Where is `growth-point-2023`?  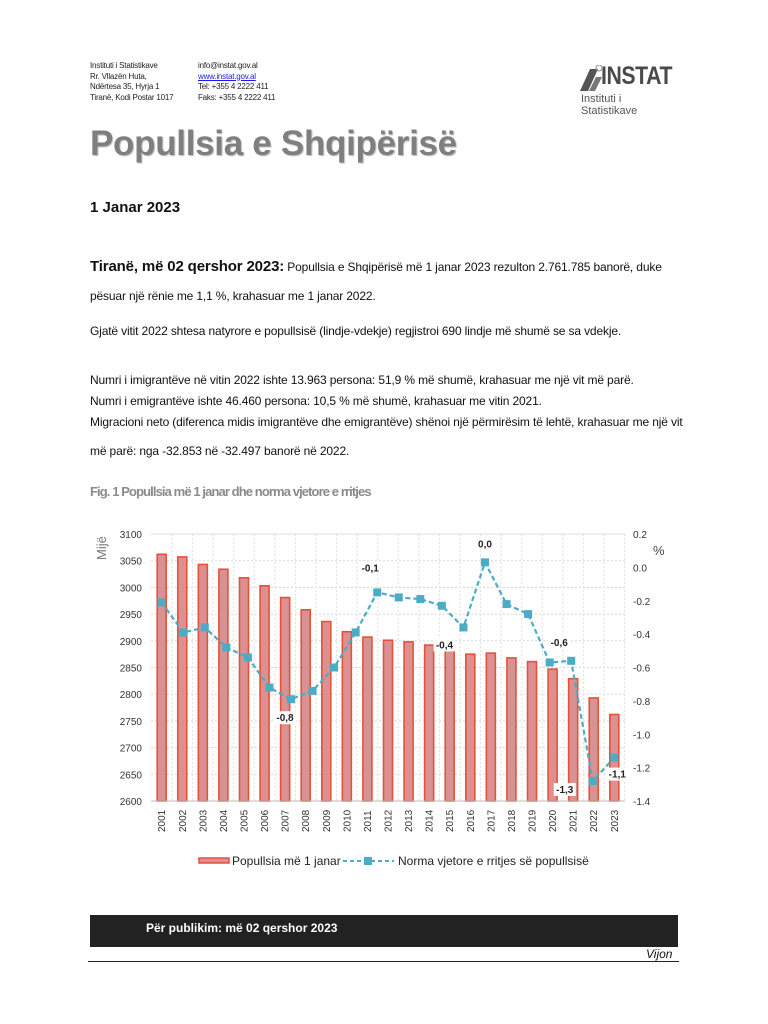 growth-point-2023 is located at coordinates (614, 757).